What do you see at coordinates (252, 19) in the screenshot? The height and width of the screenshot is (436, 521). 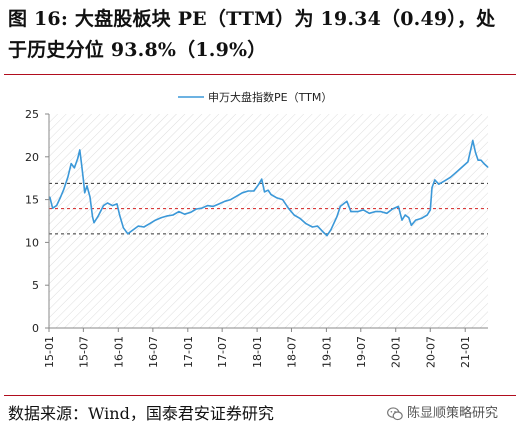 I see `title-line-1: 图 16: 大盘股板块 PE（TTM）为 19.34（0.49），处` at bounding box center [252, 19].